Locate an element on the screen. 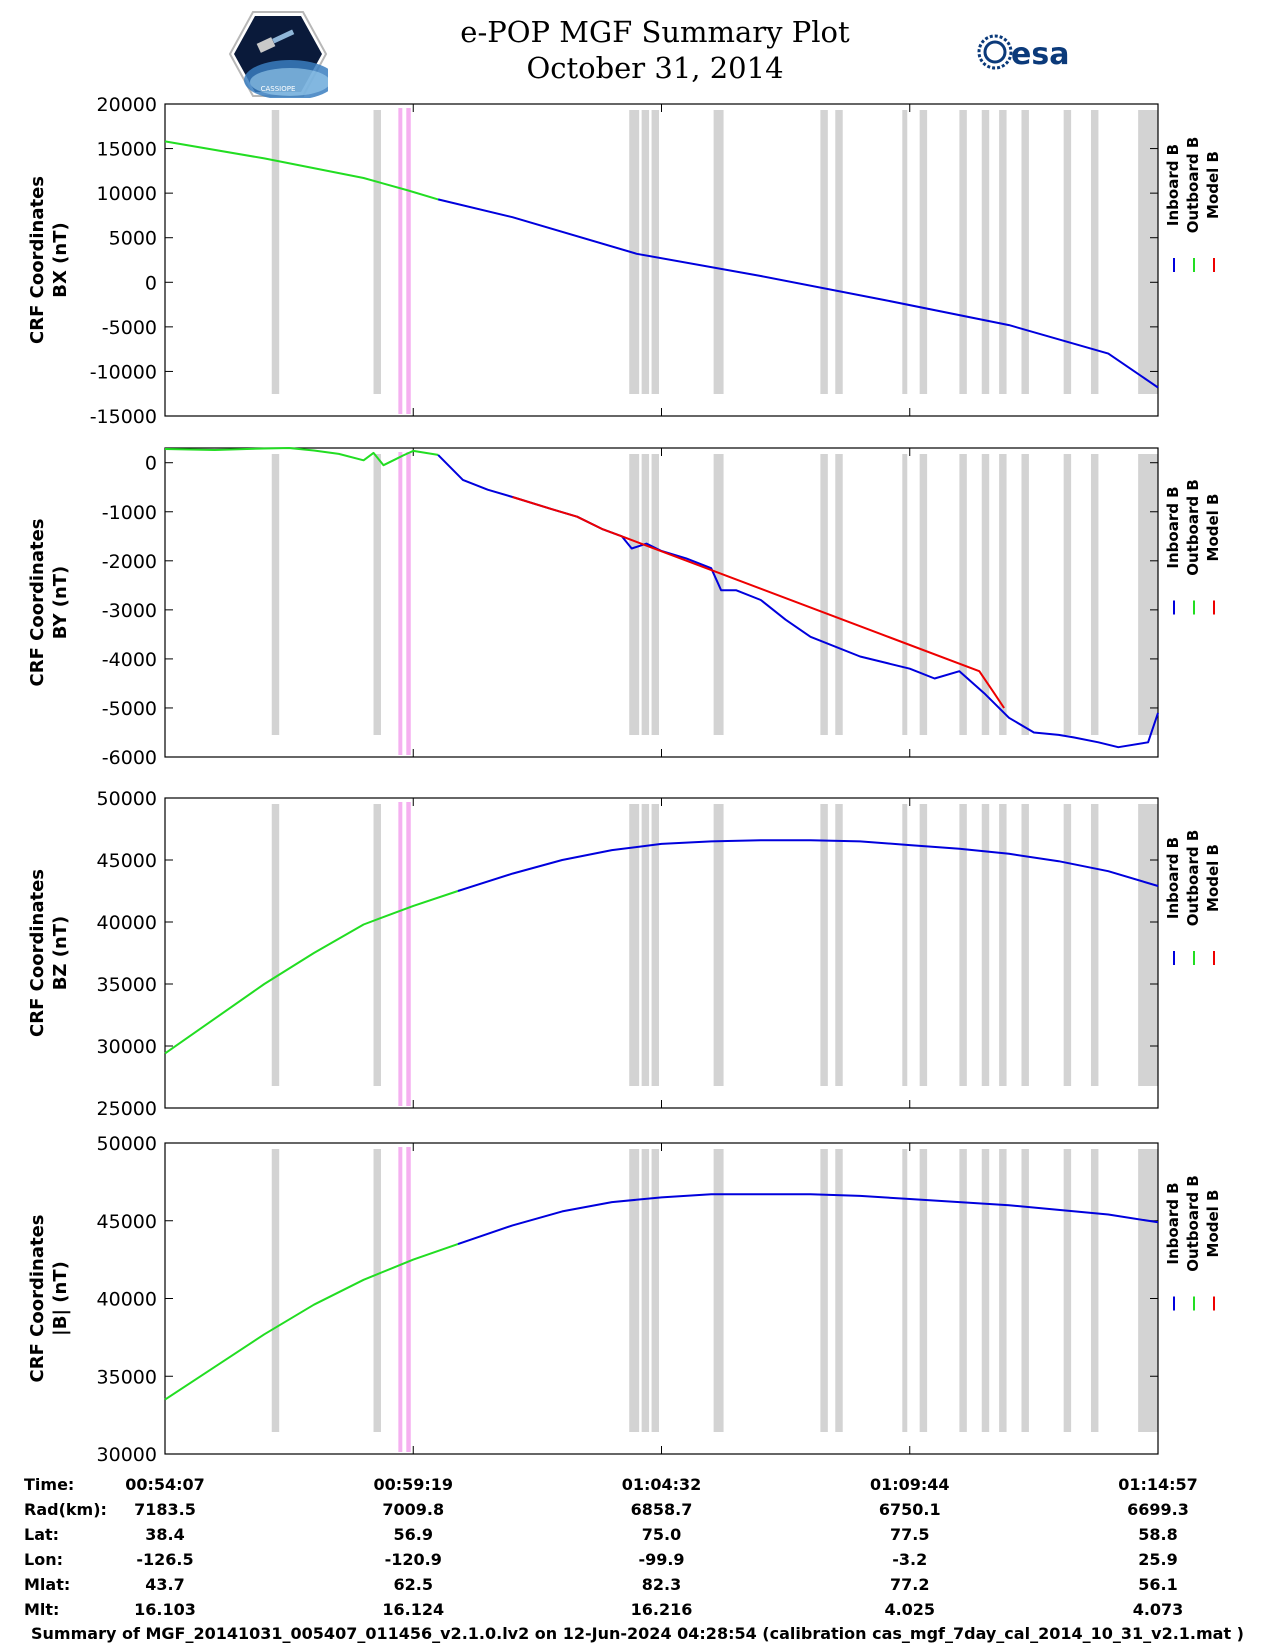 The width and height of the screenshot is (1275, 1650). y-tick-label: 20000 is located at coordinates (127, 105).